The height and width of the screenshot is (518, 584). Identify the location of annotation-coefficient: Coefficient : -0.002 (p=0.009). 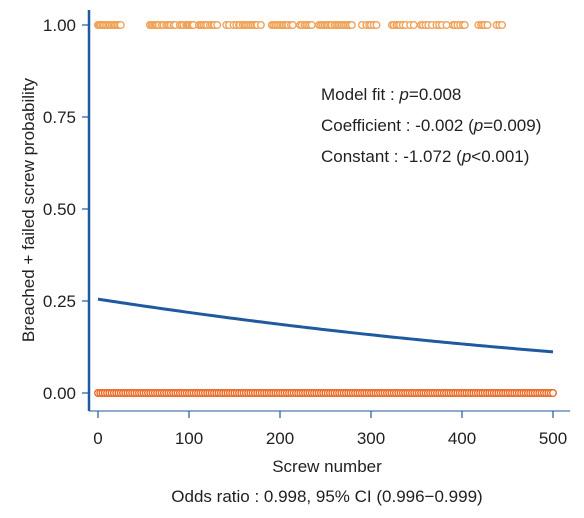
(431, 125).